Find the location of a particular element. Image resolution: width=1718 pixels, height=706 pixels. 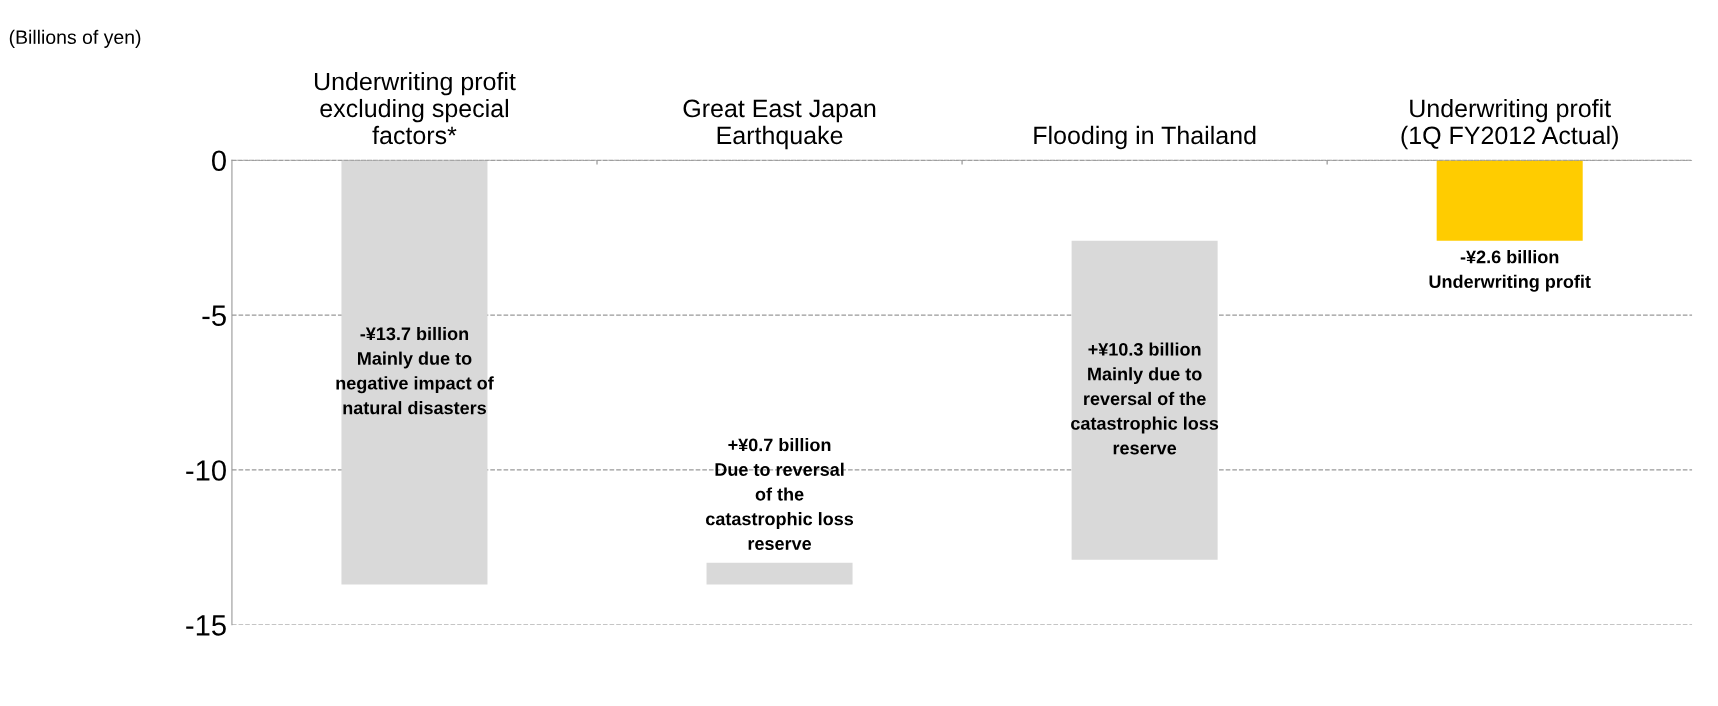

x-tick-label: Underwriting profit excluding special factors* is located at coordinates (415, 108).